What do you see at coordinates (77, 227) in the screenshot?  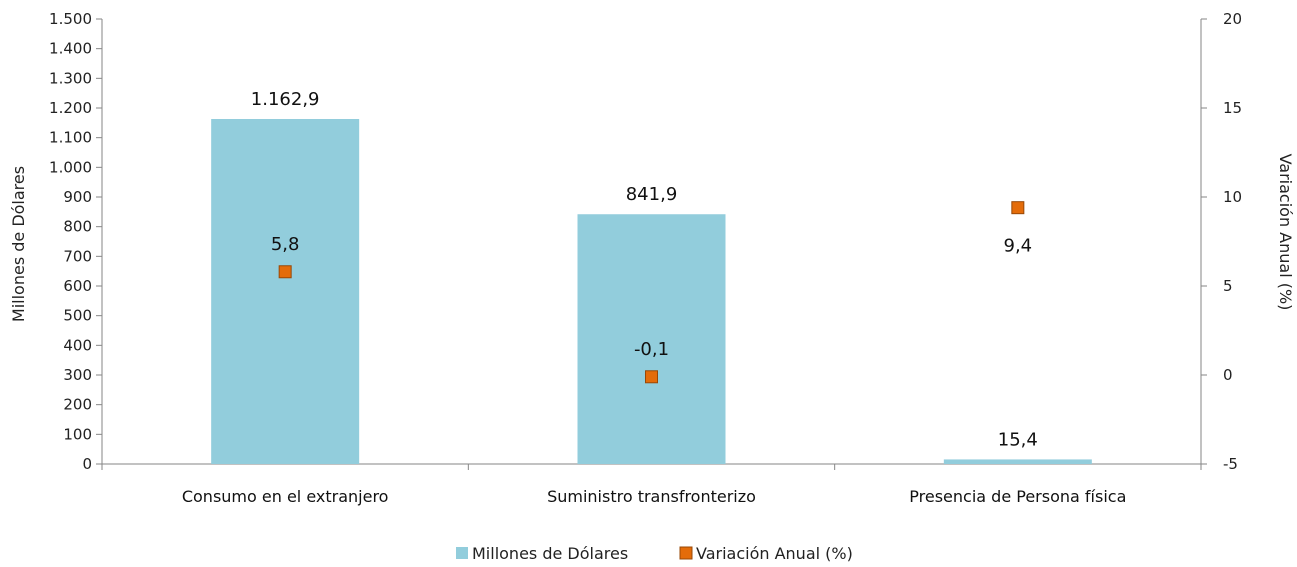 I see `y-tick-label: 800` at bounding box center [77, 227].